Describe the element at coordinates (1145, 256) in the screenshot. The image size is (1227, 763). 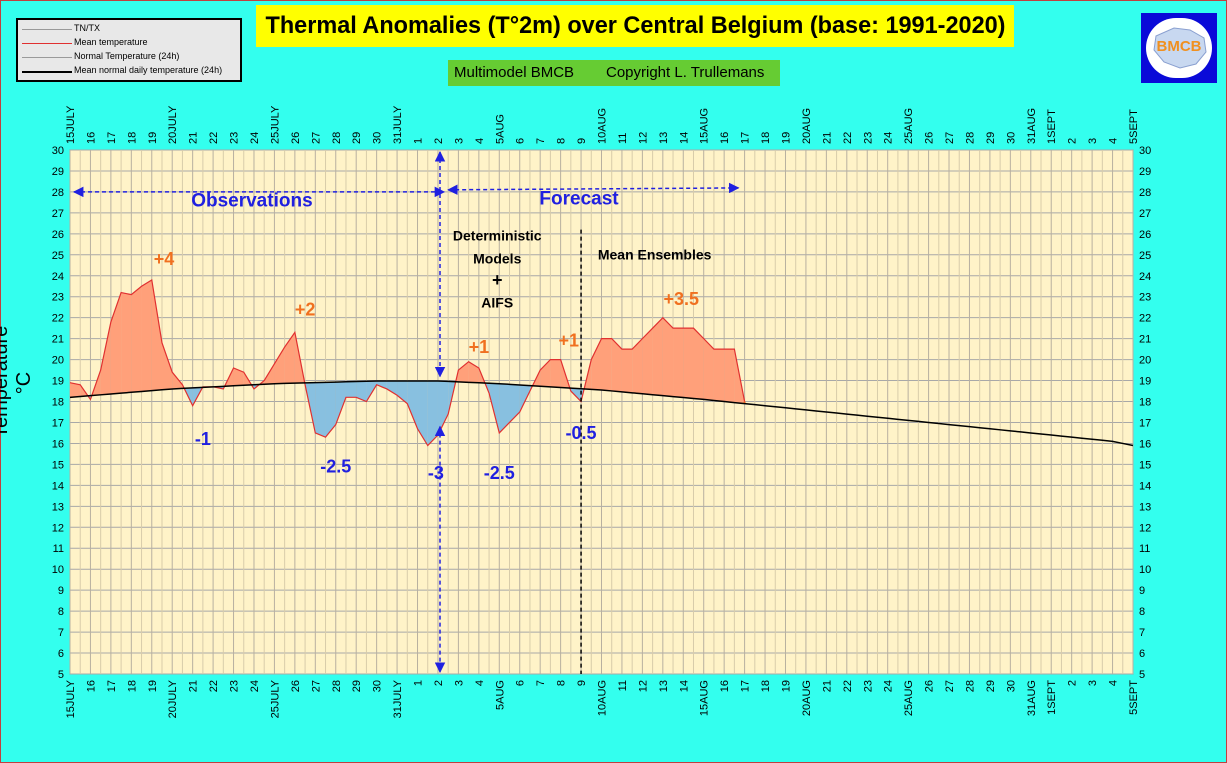
I see `y-tick-label-right: 25` at that location.